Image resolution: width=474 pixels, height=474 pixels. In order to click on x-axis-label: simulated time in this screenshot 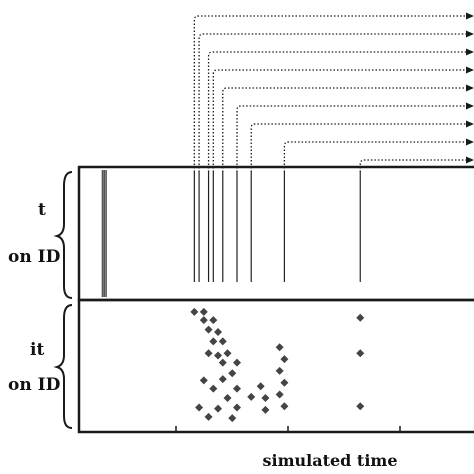, I will do `click(330, 460)`.